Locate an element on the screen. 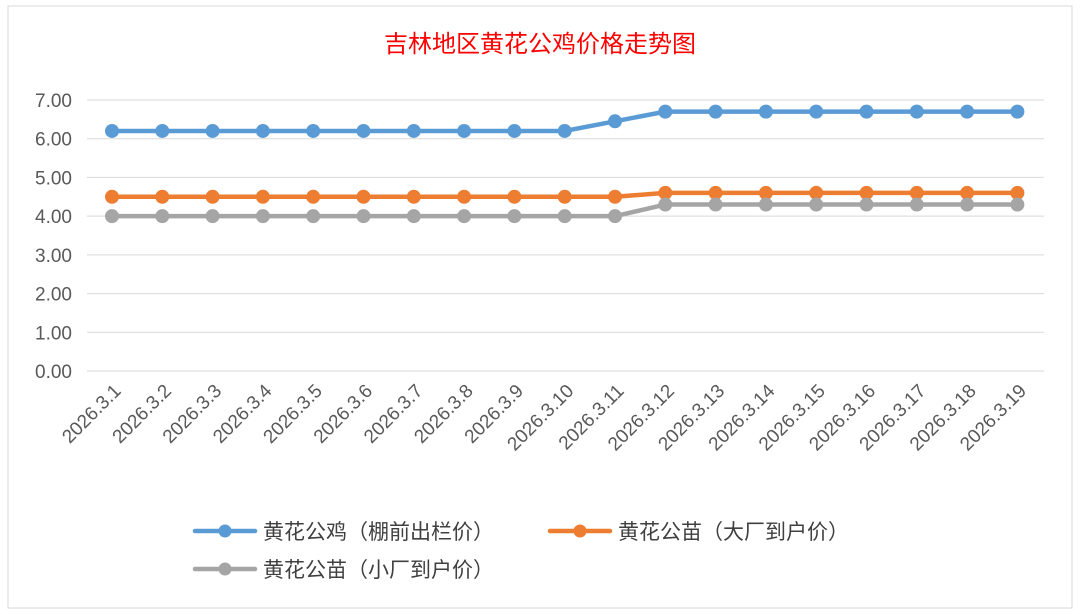 The width and height of the screenshot is (1080, 614). legend-item: 黄花公苗（小厂到户价） is located at coordinates (343, 570).